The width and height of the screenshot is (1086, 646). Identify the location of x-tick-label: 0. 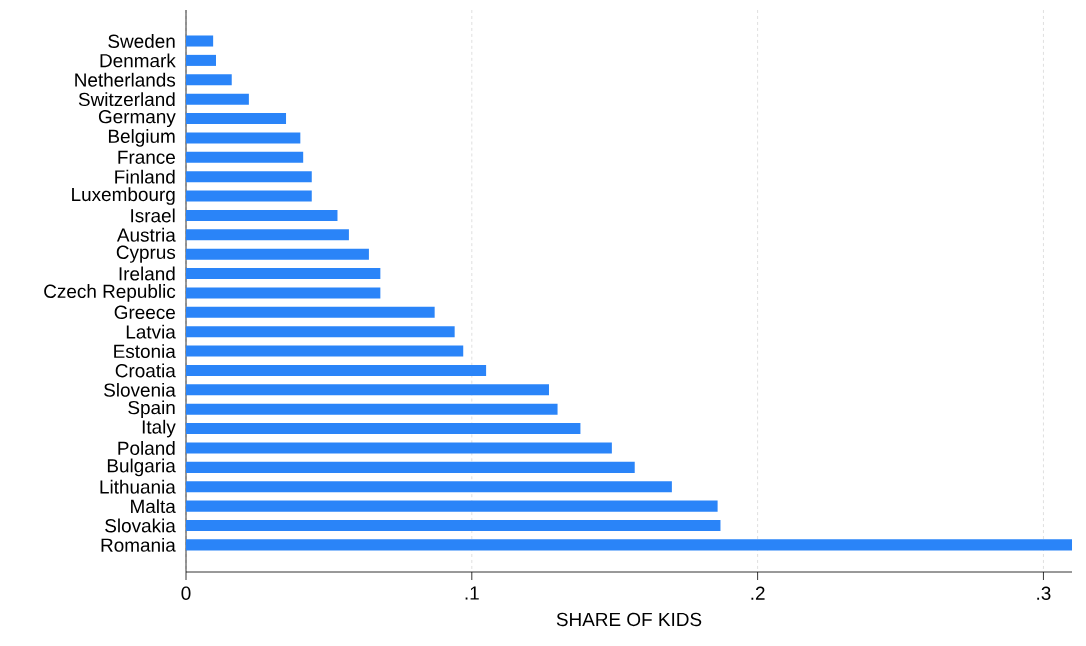
(186, 593).